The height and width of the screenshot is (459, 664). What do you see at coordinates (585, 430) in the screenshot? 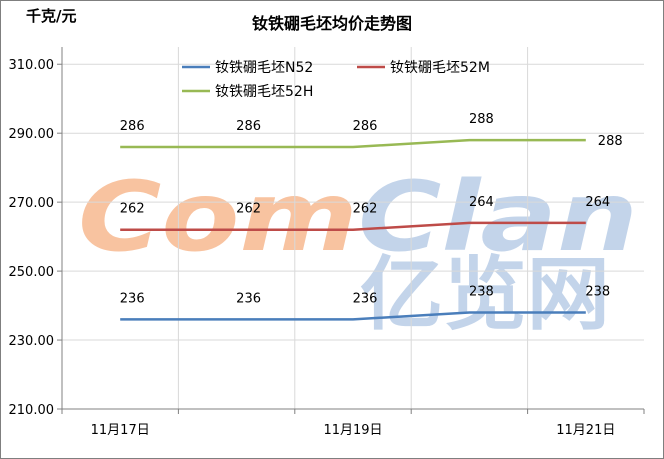
I see `x-tick-label: 11月21日` at bounding box center [585, 430].